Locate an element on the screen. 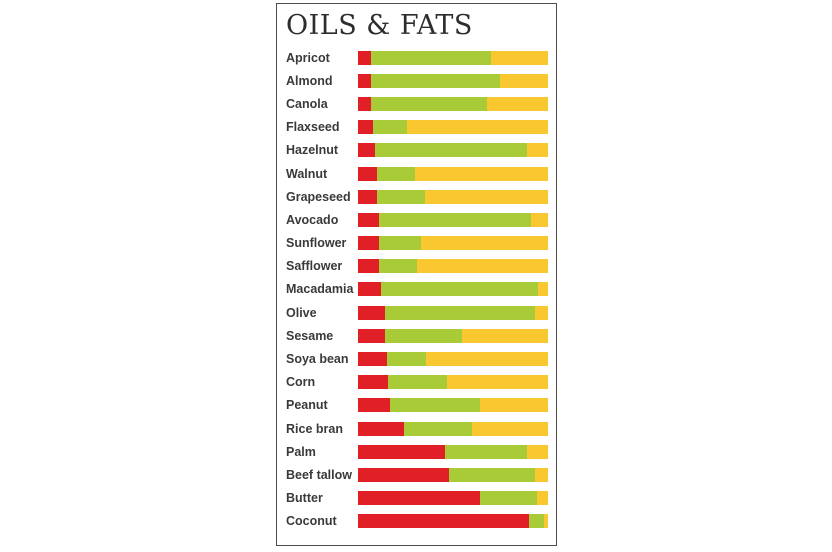  chart-row: Palm is located at coordinates (416, 451).